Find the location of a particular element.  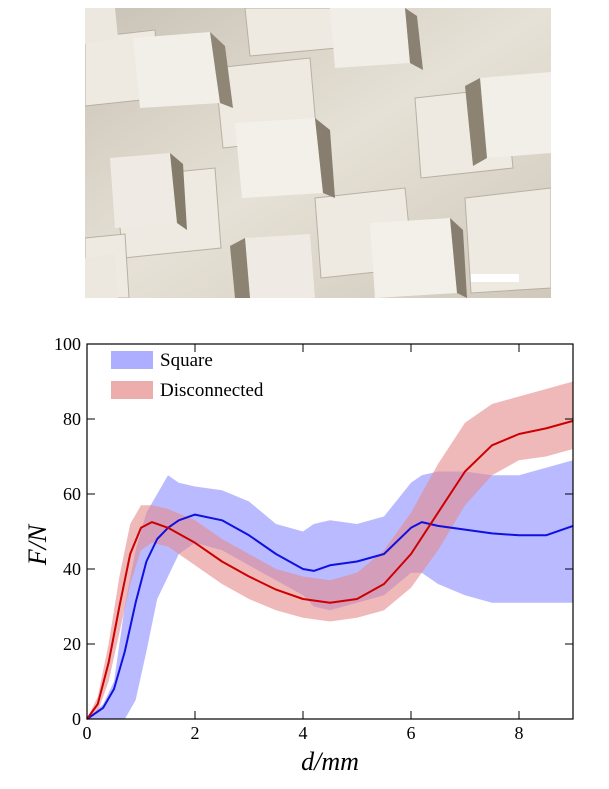

legend: Square Disconnected is located at coordinates (187, 375).